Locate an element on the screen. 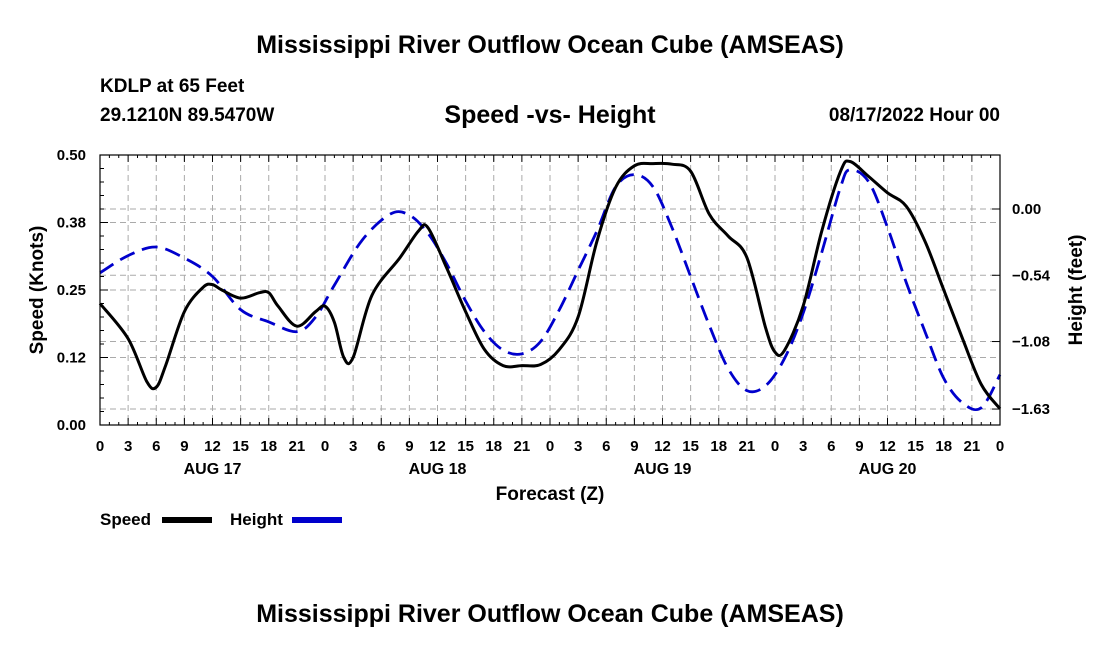  chart-subtitle: Speed -vs- Height is located at coordinates (550, 115).